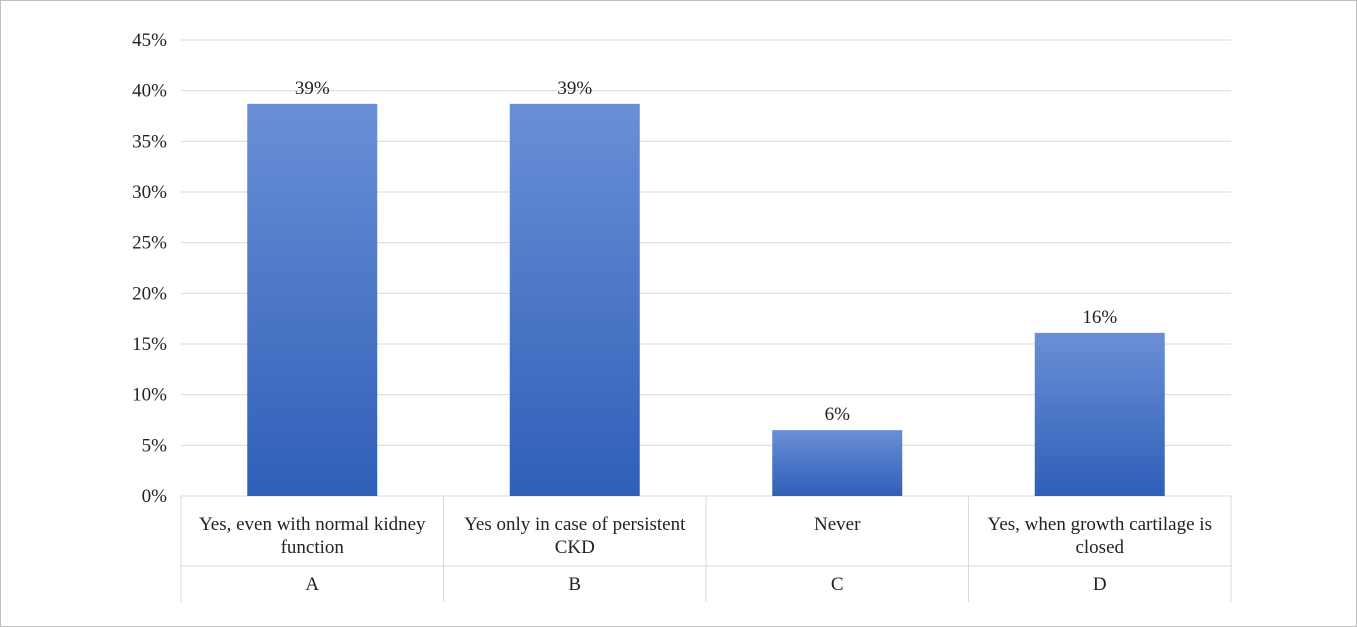  Describe the element at coordinates (838, 414) in the screenshot. I see `data-label: 6%` at that location.